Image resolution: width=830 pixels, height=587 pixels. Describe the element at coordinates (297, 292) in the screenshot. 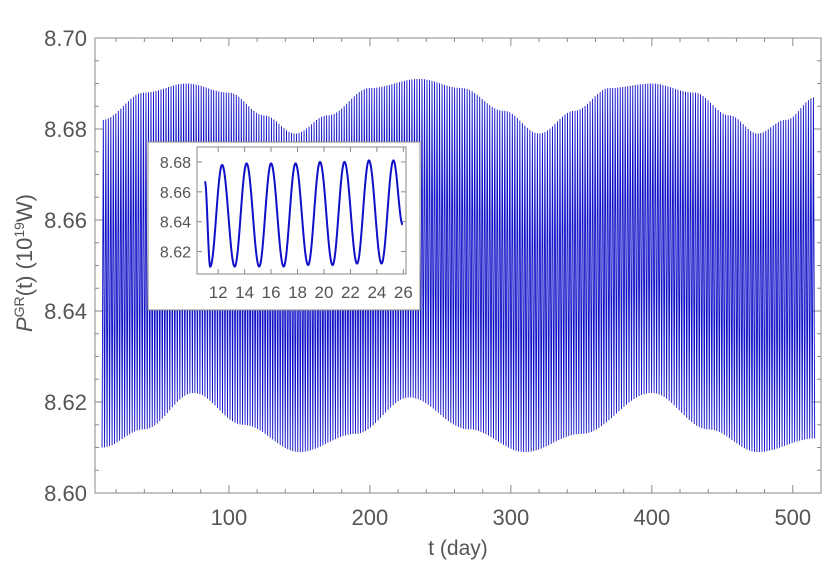

I see `inset-x-tick-label: 18` at that location.